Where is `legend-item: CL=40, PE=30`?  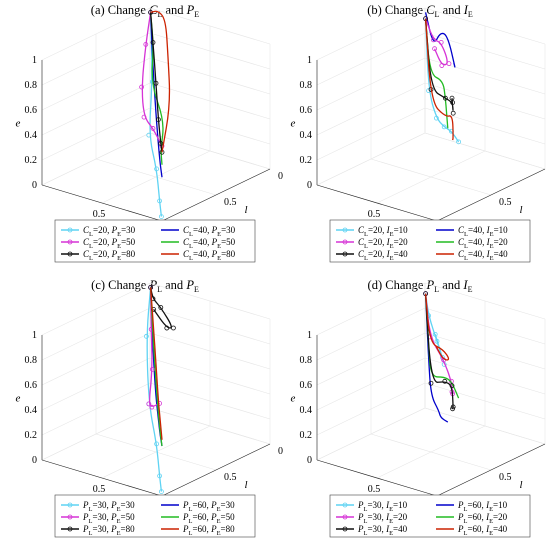 legend-item: CL=40, PE=30 is located at coordinates (198, 231).